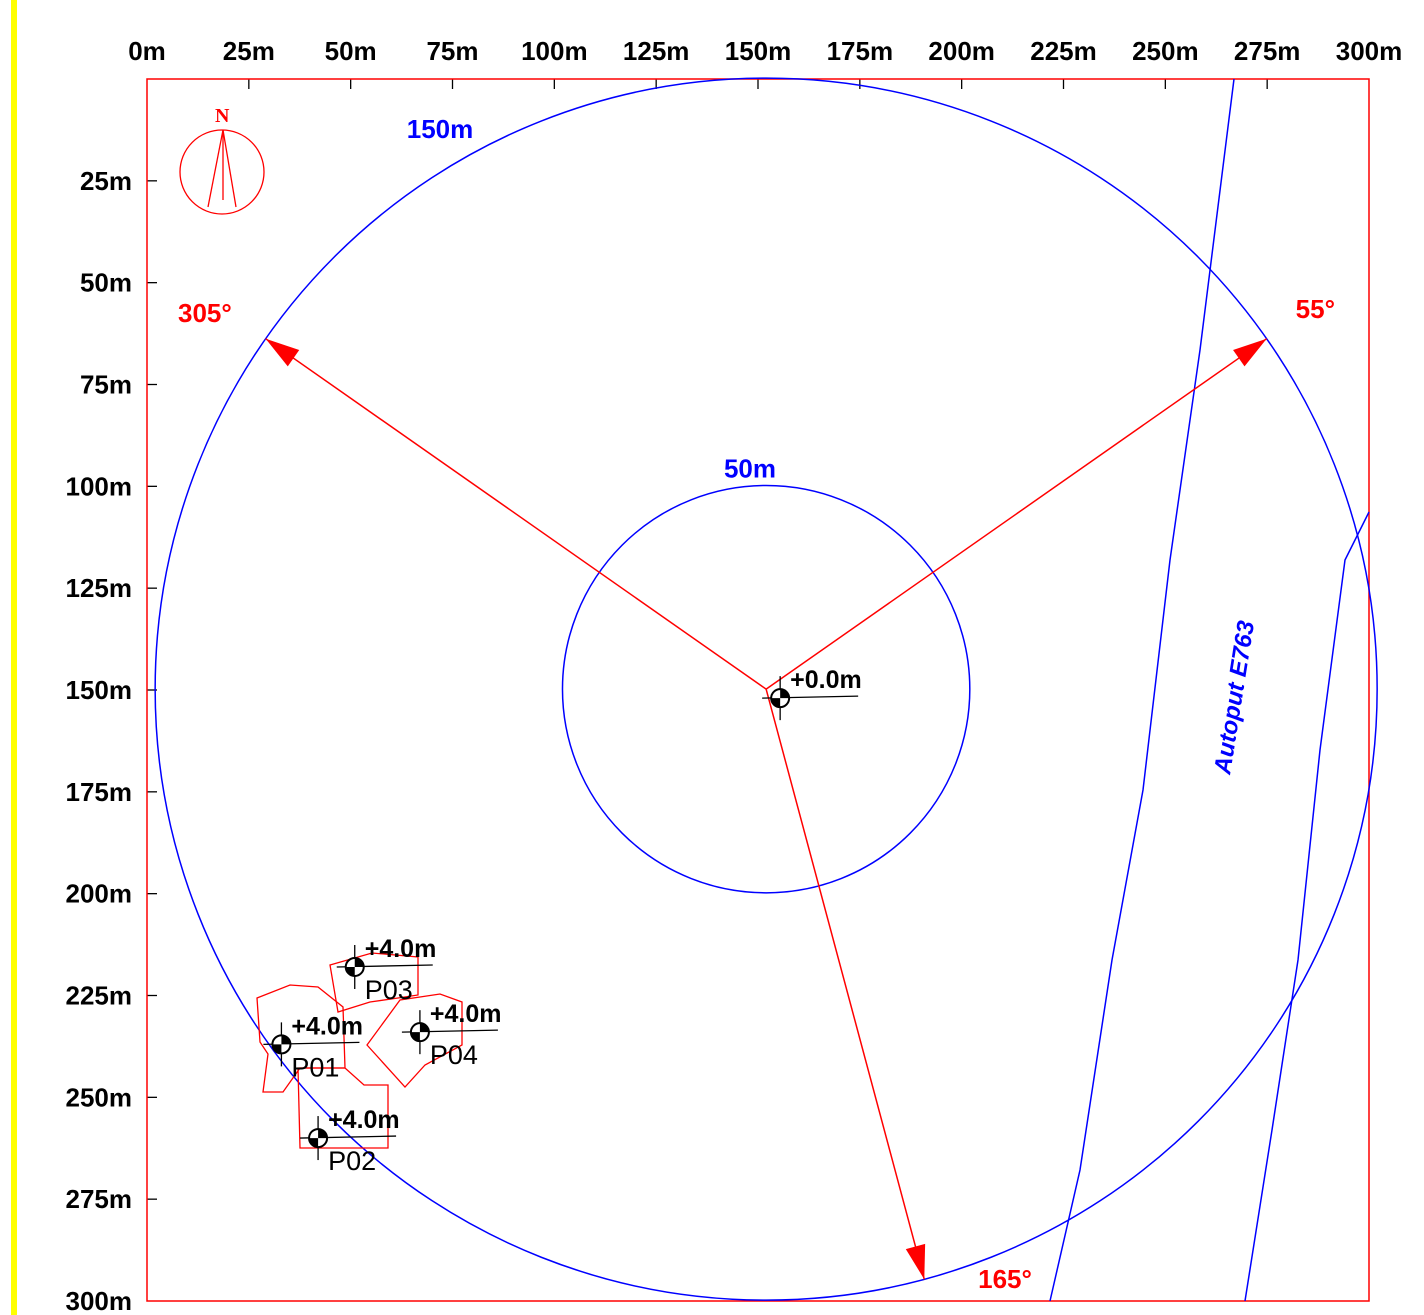 The image size is (1424, 1315). What do you see at coordinates (99, 894) in the screenshot?
I see `y-axis-label: 200m` at bounding box center [99, 894].